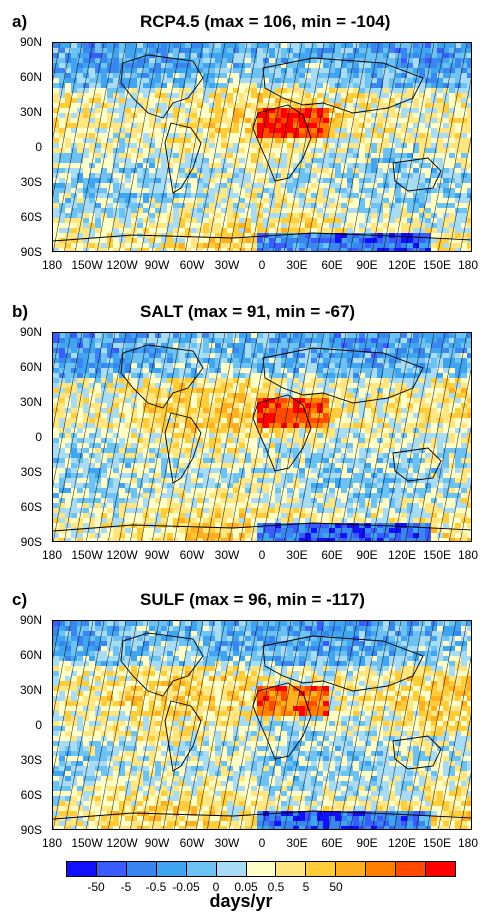 This screenshot has height=912, width=482. I want to click on colorbar, so click(261, 869).